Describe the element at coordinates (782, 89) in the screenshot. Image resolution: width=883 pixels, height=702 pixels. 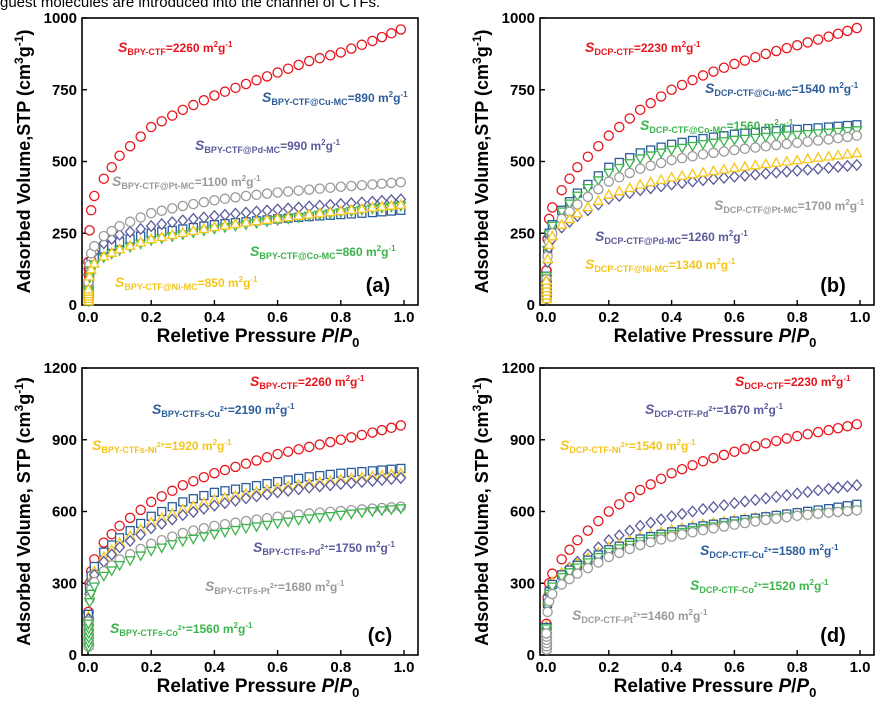
I see `series-label: SDCP-CTF@Cu-MC=1540 m2g-1` at that location.